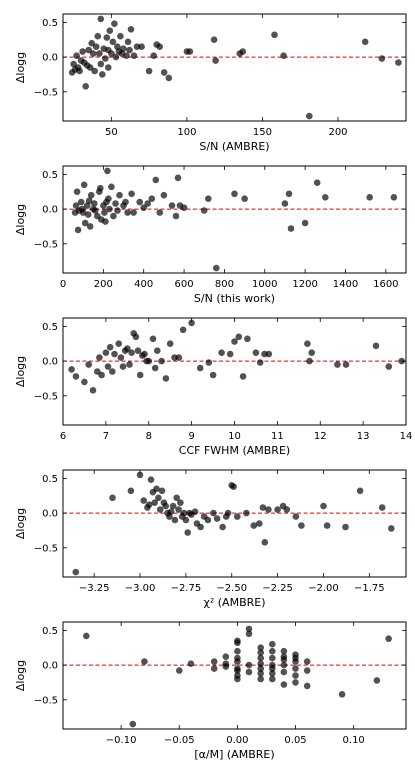 The width and height of the screenshot is (415, 779). I want to click on x-tick-label: −3.25, so click(94, 588).